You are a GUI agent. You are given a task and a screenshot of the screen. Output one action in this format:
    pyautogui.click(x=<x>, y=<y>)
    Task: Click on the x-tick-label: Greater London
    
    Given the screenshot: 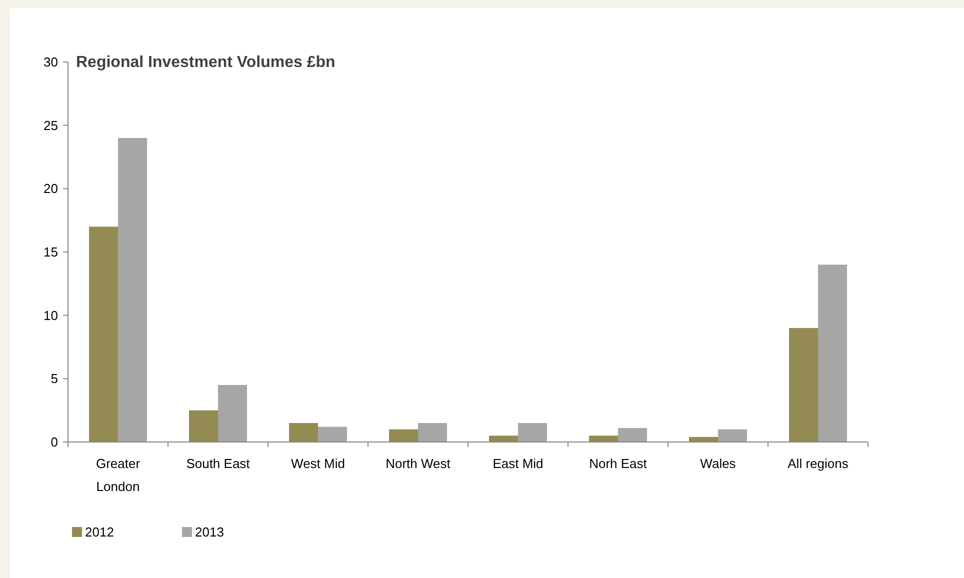 What is the action you would take?
    pyautogui.click(x=118, y=475)
    